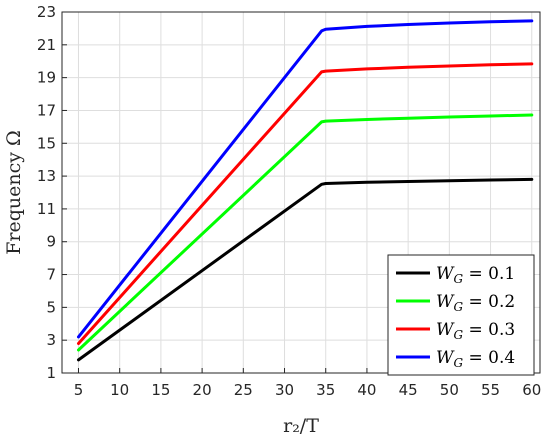  I want to click on x-tick-label: 35, so click(325, 390).